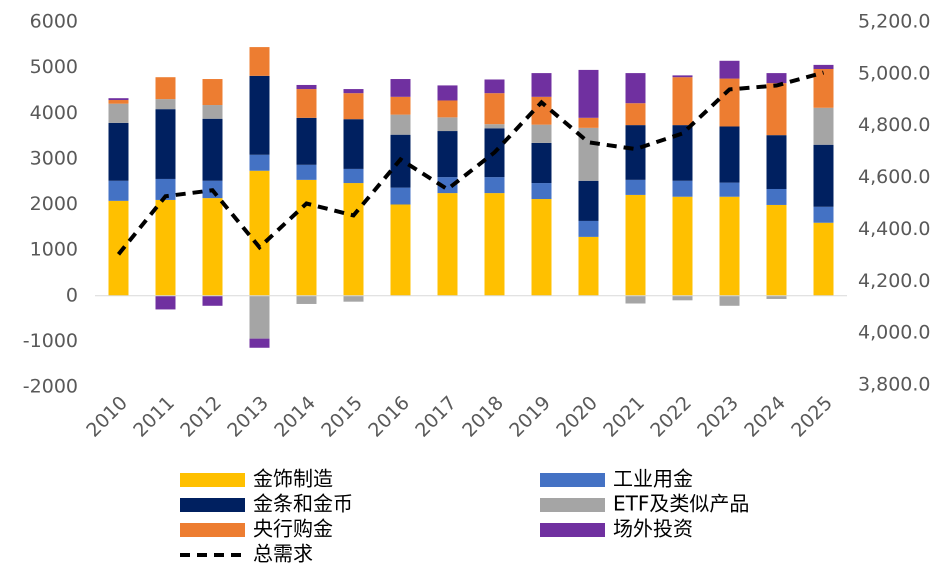 The height and width of the screenshot is (569, 946). What do you see at coordinates (894, 125) in the screenshot?
I see `y2-tick-label: 4,800.0` at bounding box center [894, 125].